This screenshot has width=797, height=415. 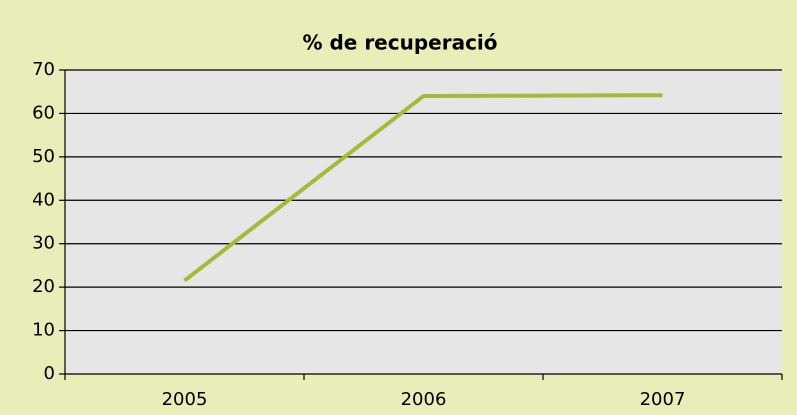 I want to click on y-tick-label: 20, so click(x=43, y=286).